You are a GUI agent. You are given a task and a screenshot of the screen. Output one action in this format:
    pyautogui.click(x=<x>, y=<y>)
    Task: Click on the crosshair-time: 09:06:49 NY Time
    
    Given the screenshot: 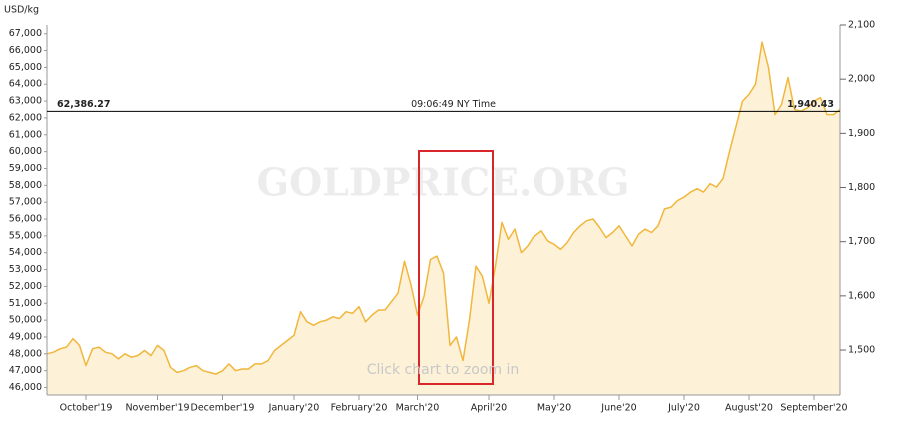 What is the action you would take?
    pyautogui.click(x=453, y=104)
    